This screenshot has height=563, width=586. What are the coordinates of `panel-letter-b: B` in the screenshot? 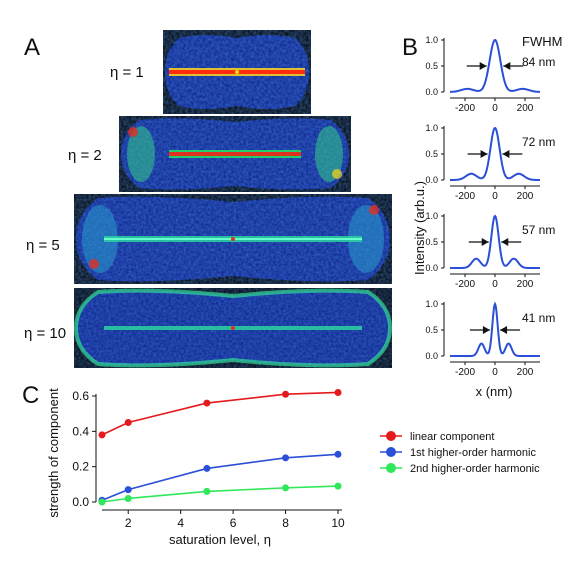 It's located at (410, 47).